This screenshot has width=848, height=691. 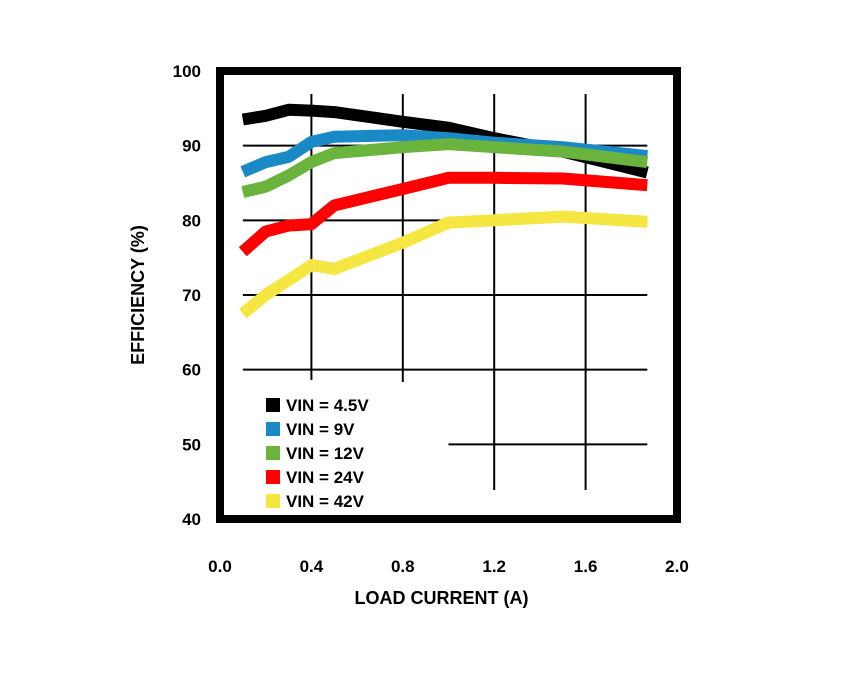 I want to click on legend-label-2: VIN = 12V, so click(x=325, y=453).